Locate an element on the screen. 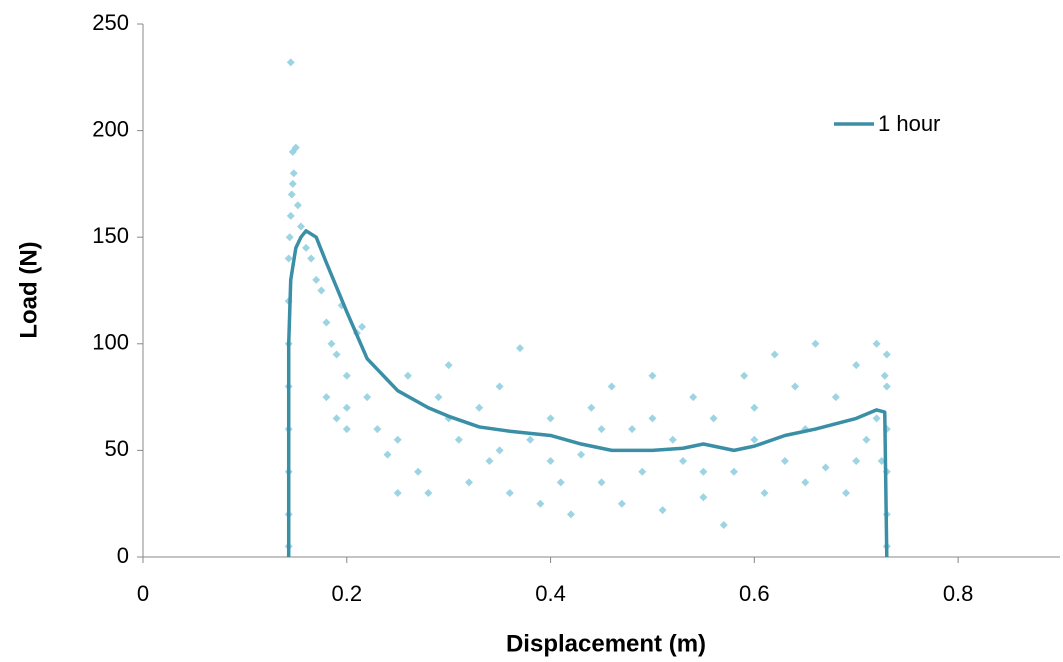  x-tick-label: 0.4 is located at coordinates (550, 593).